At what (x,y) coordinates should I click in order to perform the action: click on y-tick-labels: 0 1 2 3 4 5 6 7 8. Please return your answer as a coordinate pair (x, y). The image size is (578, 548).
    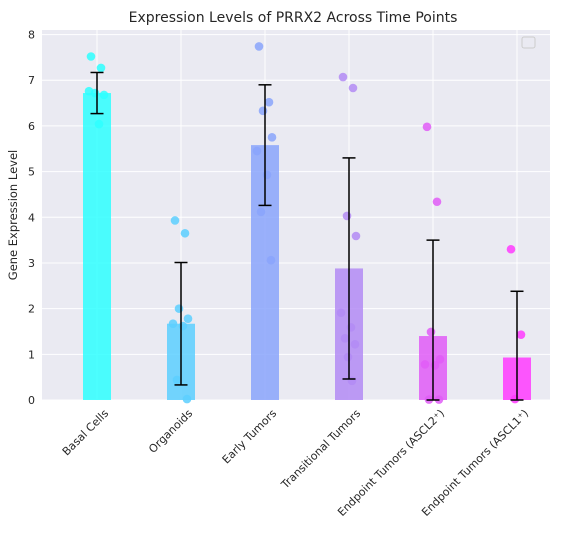
    Looking at the image, I should click on (31, 218).